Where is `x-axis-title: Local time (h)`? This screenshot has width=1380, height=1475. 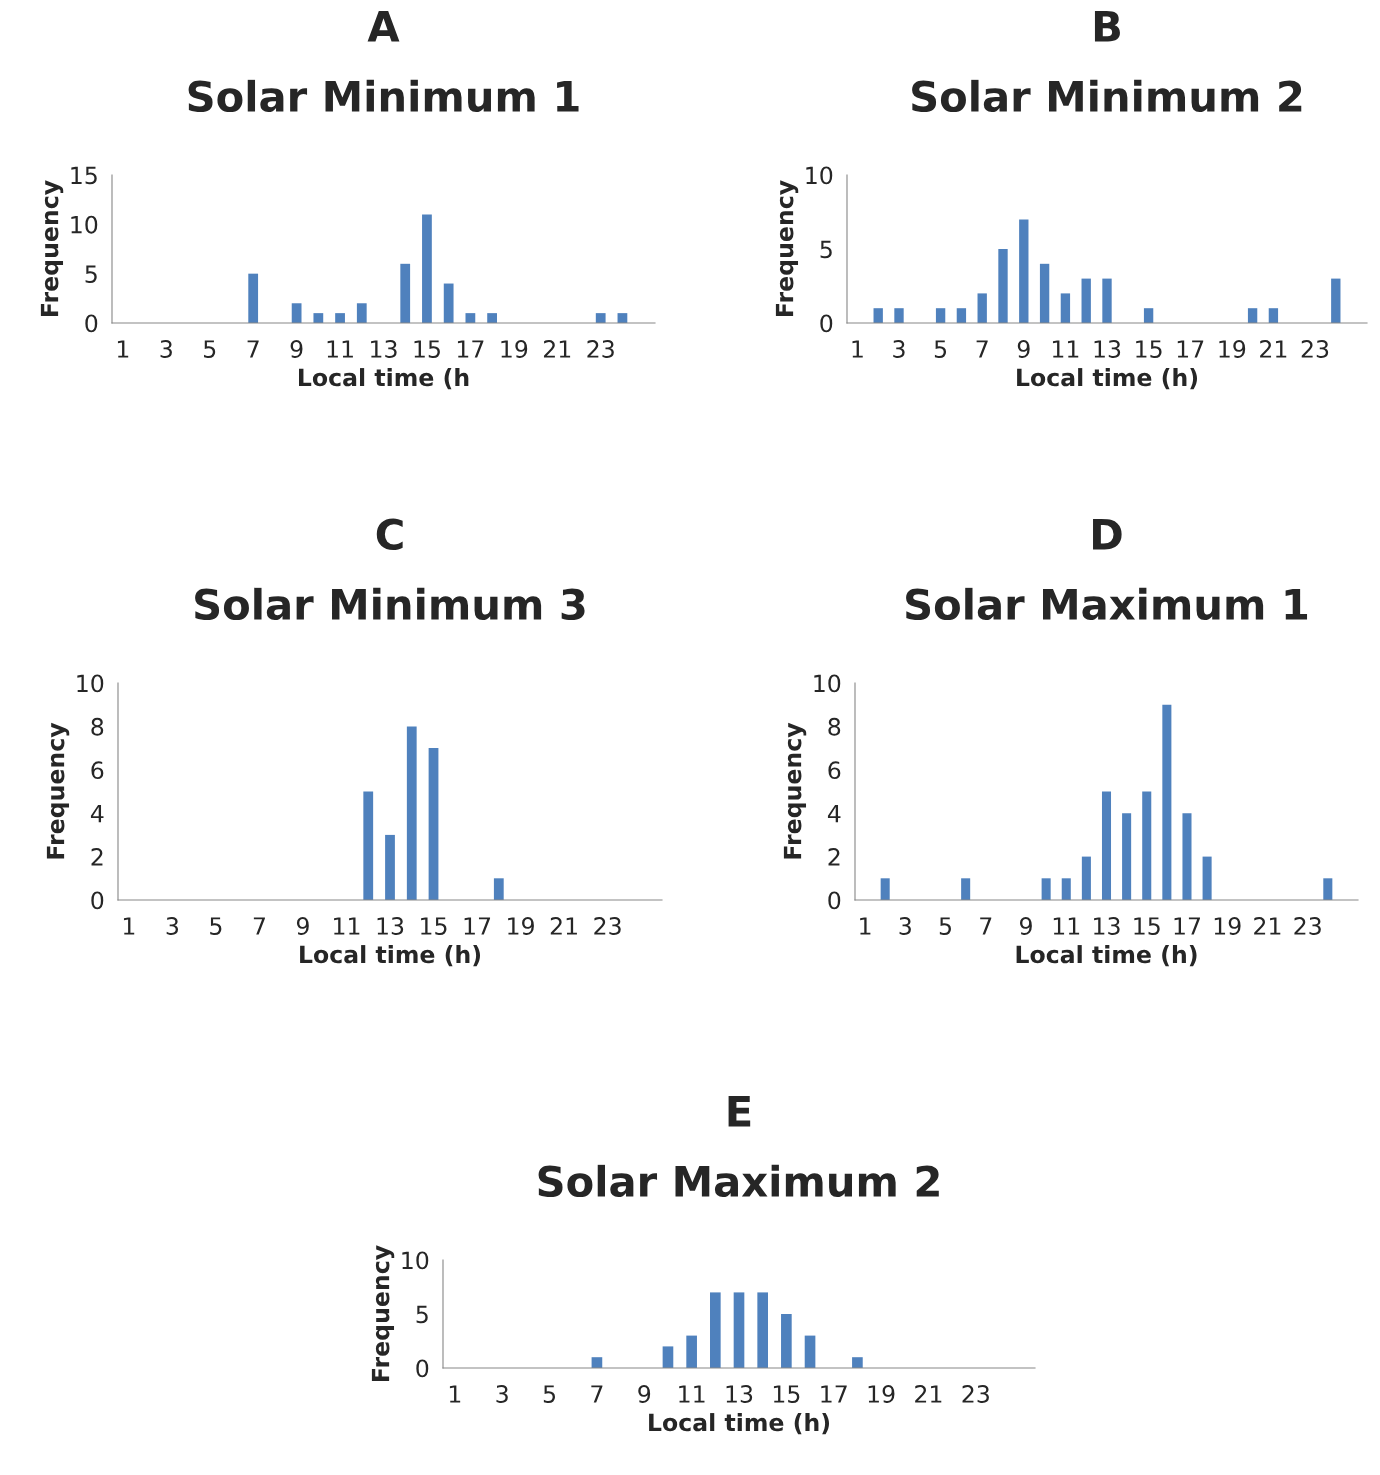
x-axis-title: Local time (h) is located at coordinates (739, 1424).